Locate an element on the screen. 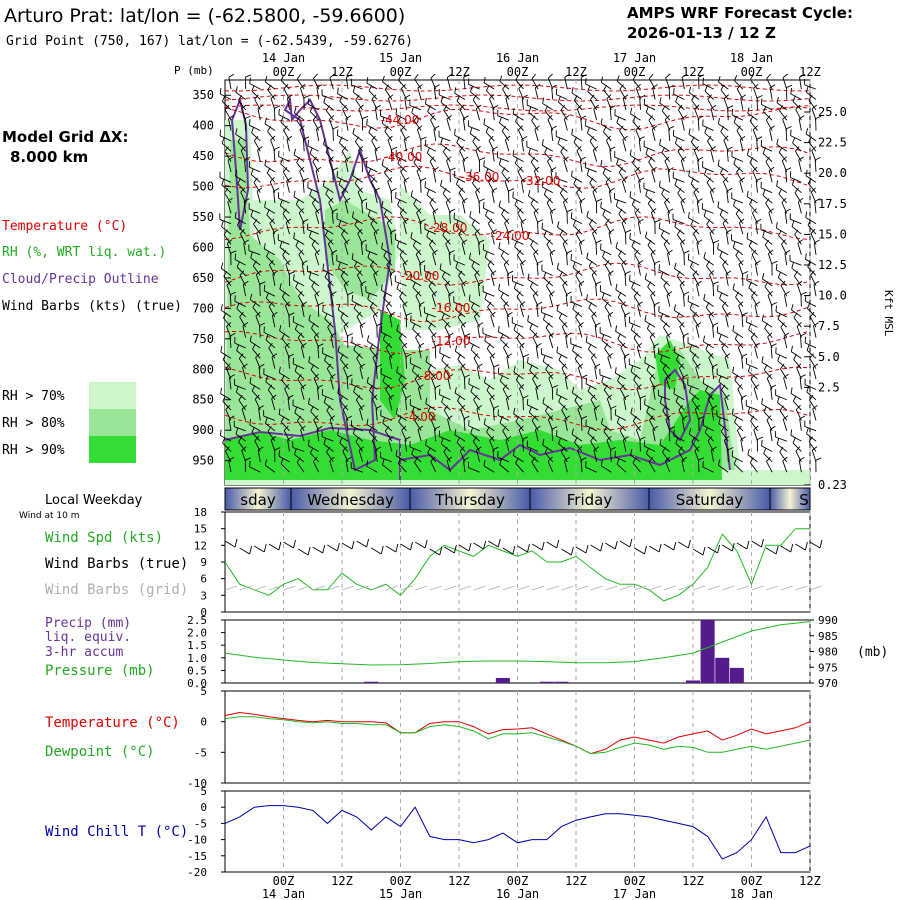 This screenshot has height=900, width=900. temp-panel-frame is located at coordinates (517, 737).